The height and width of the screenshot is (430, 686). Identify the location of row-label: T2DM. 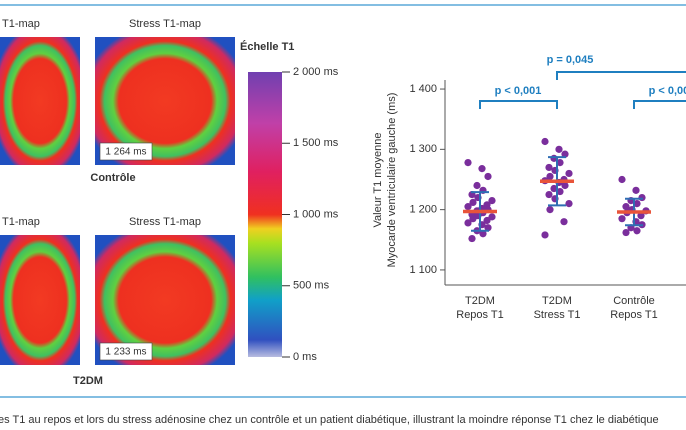
(88, 381).